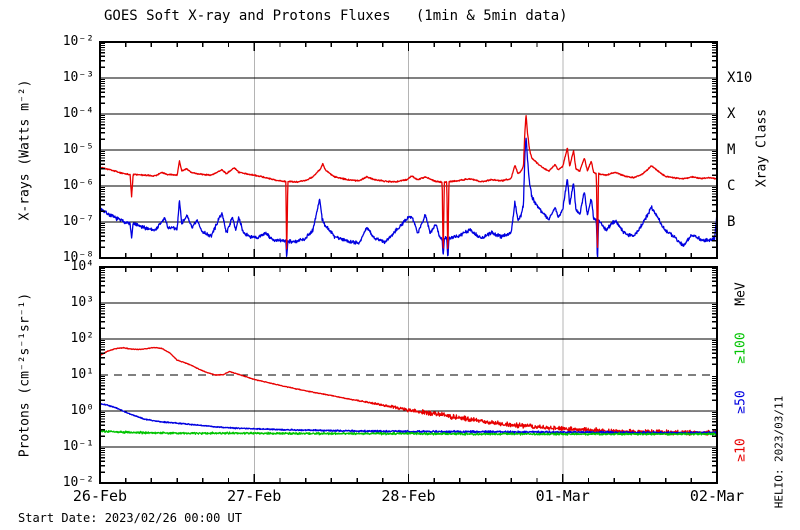 The image size is (800, 530). Describe the element at coordinates (731, 150) in the screenshot. I see `xray-class-label: M` at that location.